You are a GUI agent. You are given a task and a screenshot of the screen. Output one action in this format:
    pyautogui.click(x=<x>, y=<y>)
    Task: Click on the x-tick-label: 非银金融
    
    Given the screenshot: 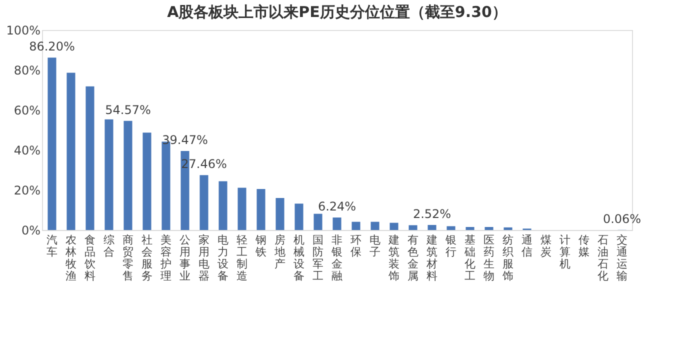 What is the action you would take?
    pyautogui.click(x=336, y=258)
    